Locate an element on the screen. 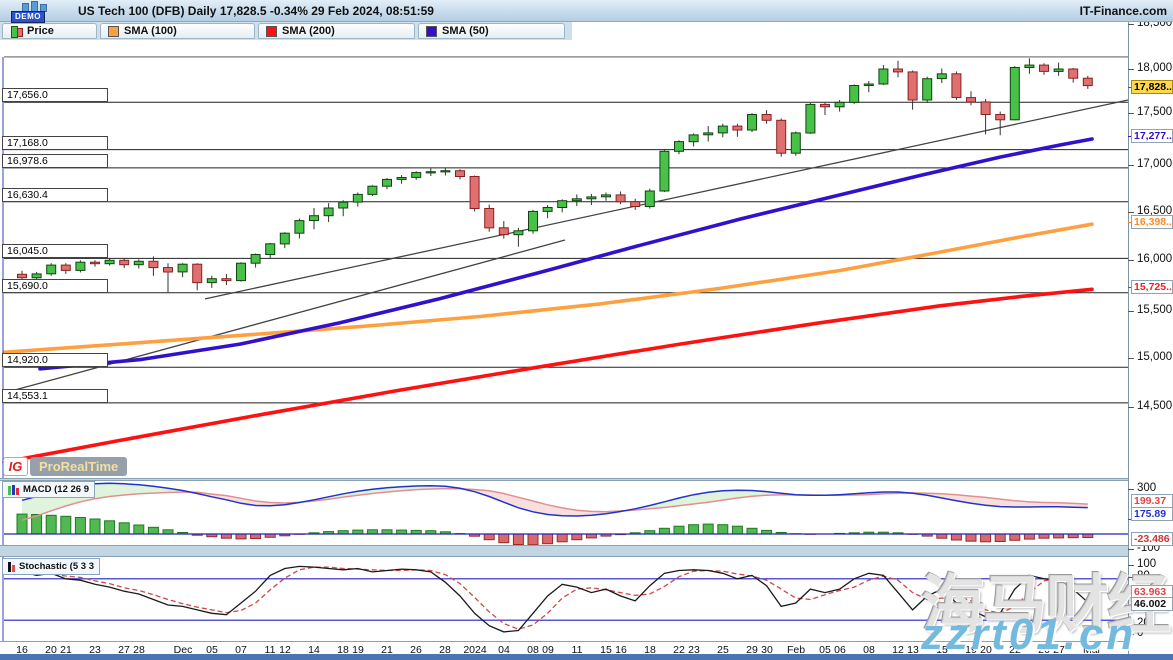 The height and width of the screenshot is (660, 1173). date-axis-label: Mar is located at coordinates (1092, 650).